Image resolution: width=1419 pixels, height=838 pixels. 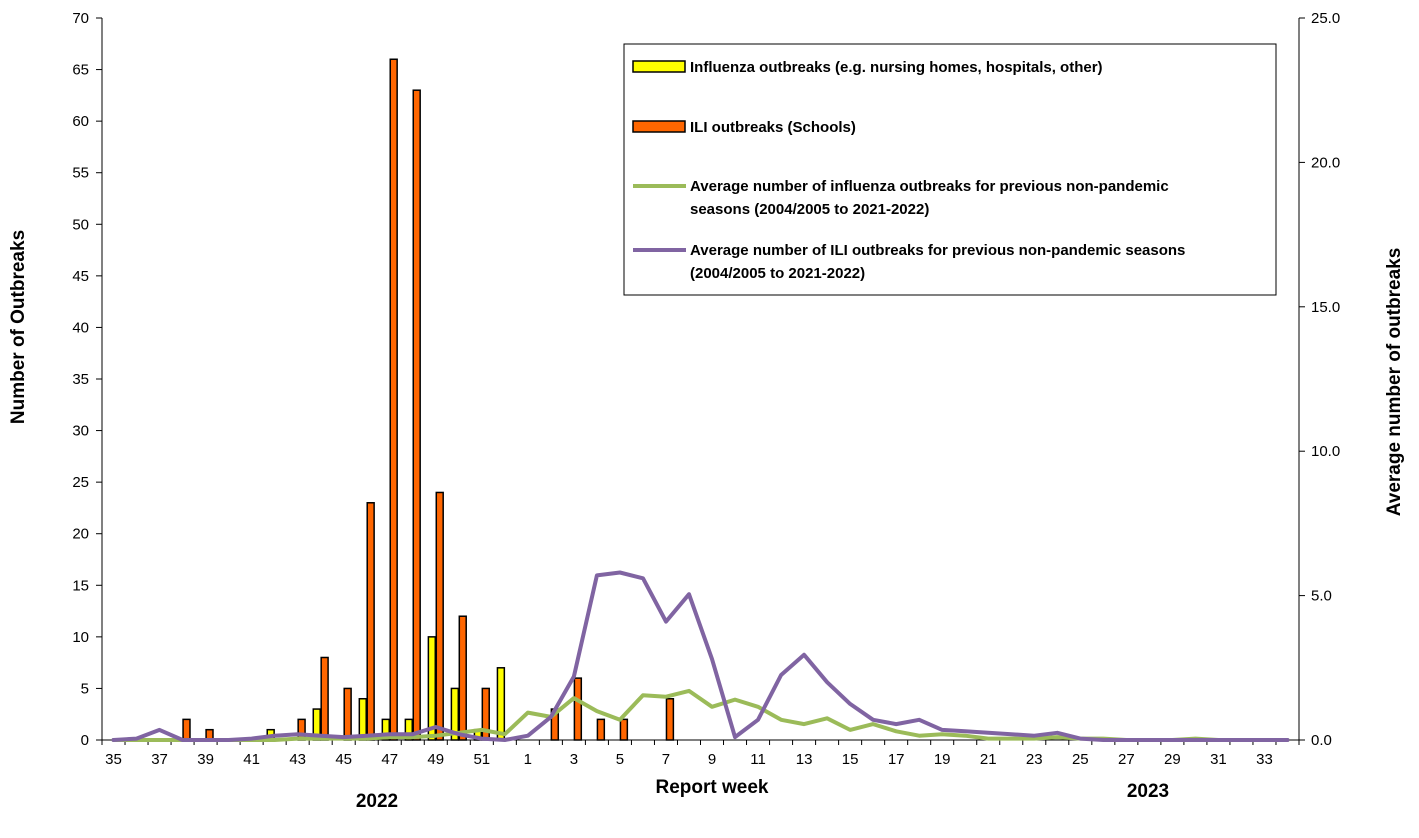 What do you see at coordinates (481, 759) in the screenshot?
I see `x-tick-label: 51` at bounding box center [481, 759].